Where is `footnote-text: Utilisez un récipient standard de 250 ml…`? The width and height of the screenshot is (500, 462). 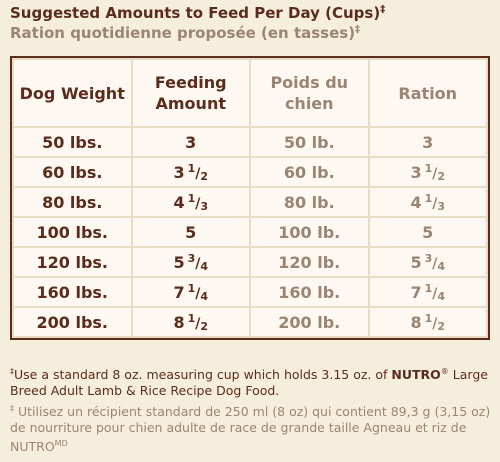
footnote-text: Utilisez un récipient standard de 250 ml… is located at coordinates (250, 429).